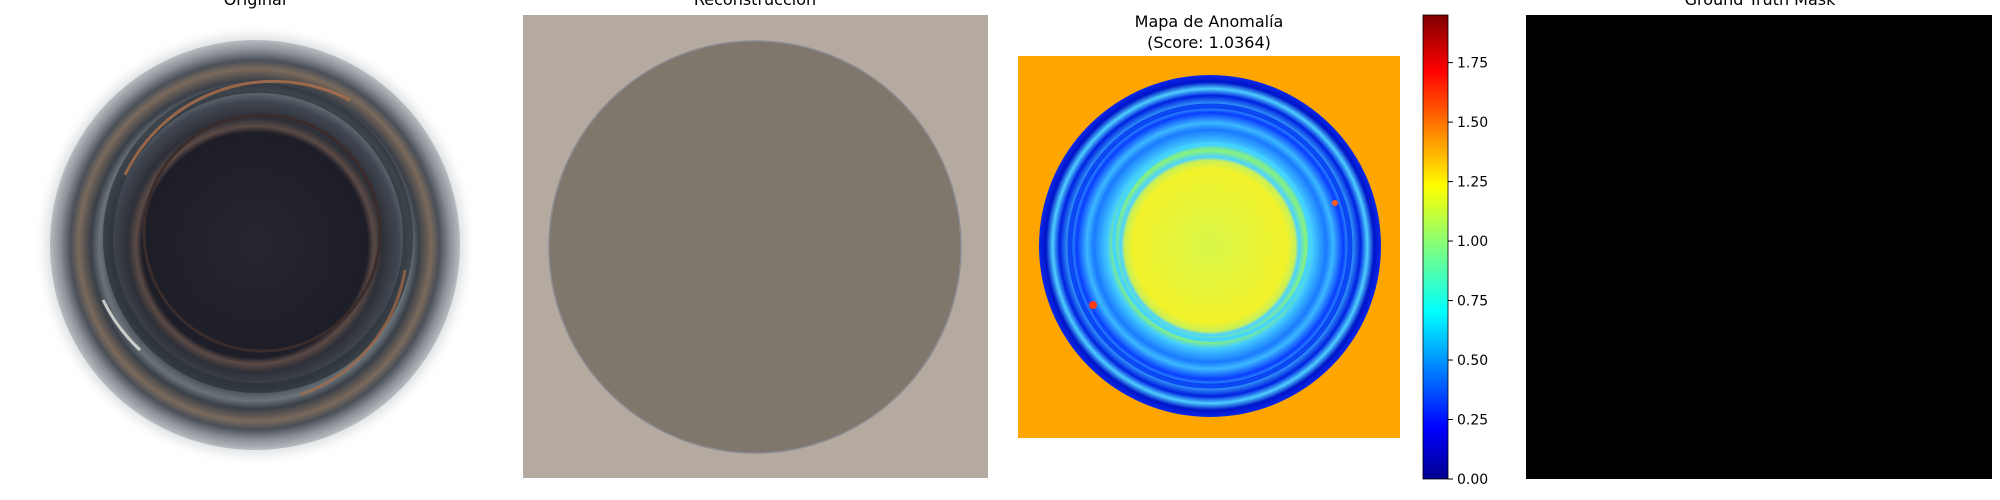  What do you see at coordinates (1472, 242) in the screenshot?
I see `colorbar-tick-label: 1.00` at bounding box center [1472, 242].